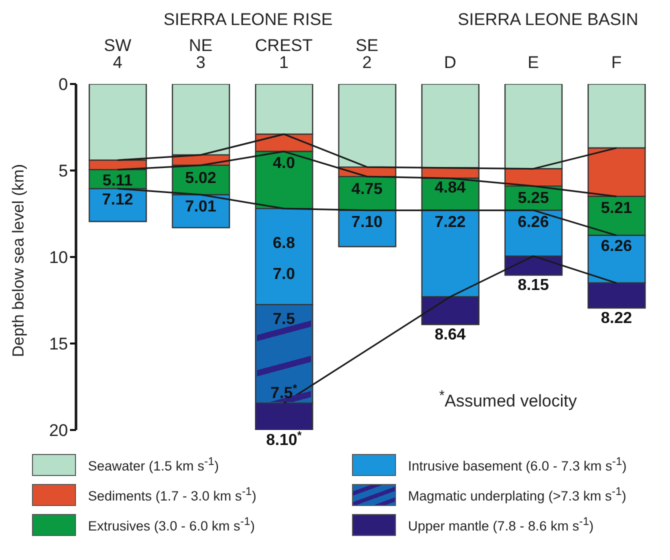  What do you see at coordinates (63, 84) in the screenshot?
I see `y-tick-label: 0` at bounding box center [63, 84].